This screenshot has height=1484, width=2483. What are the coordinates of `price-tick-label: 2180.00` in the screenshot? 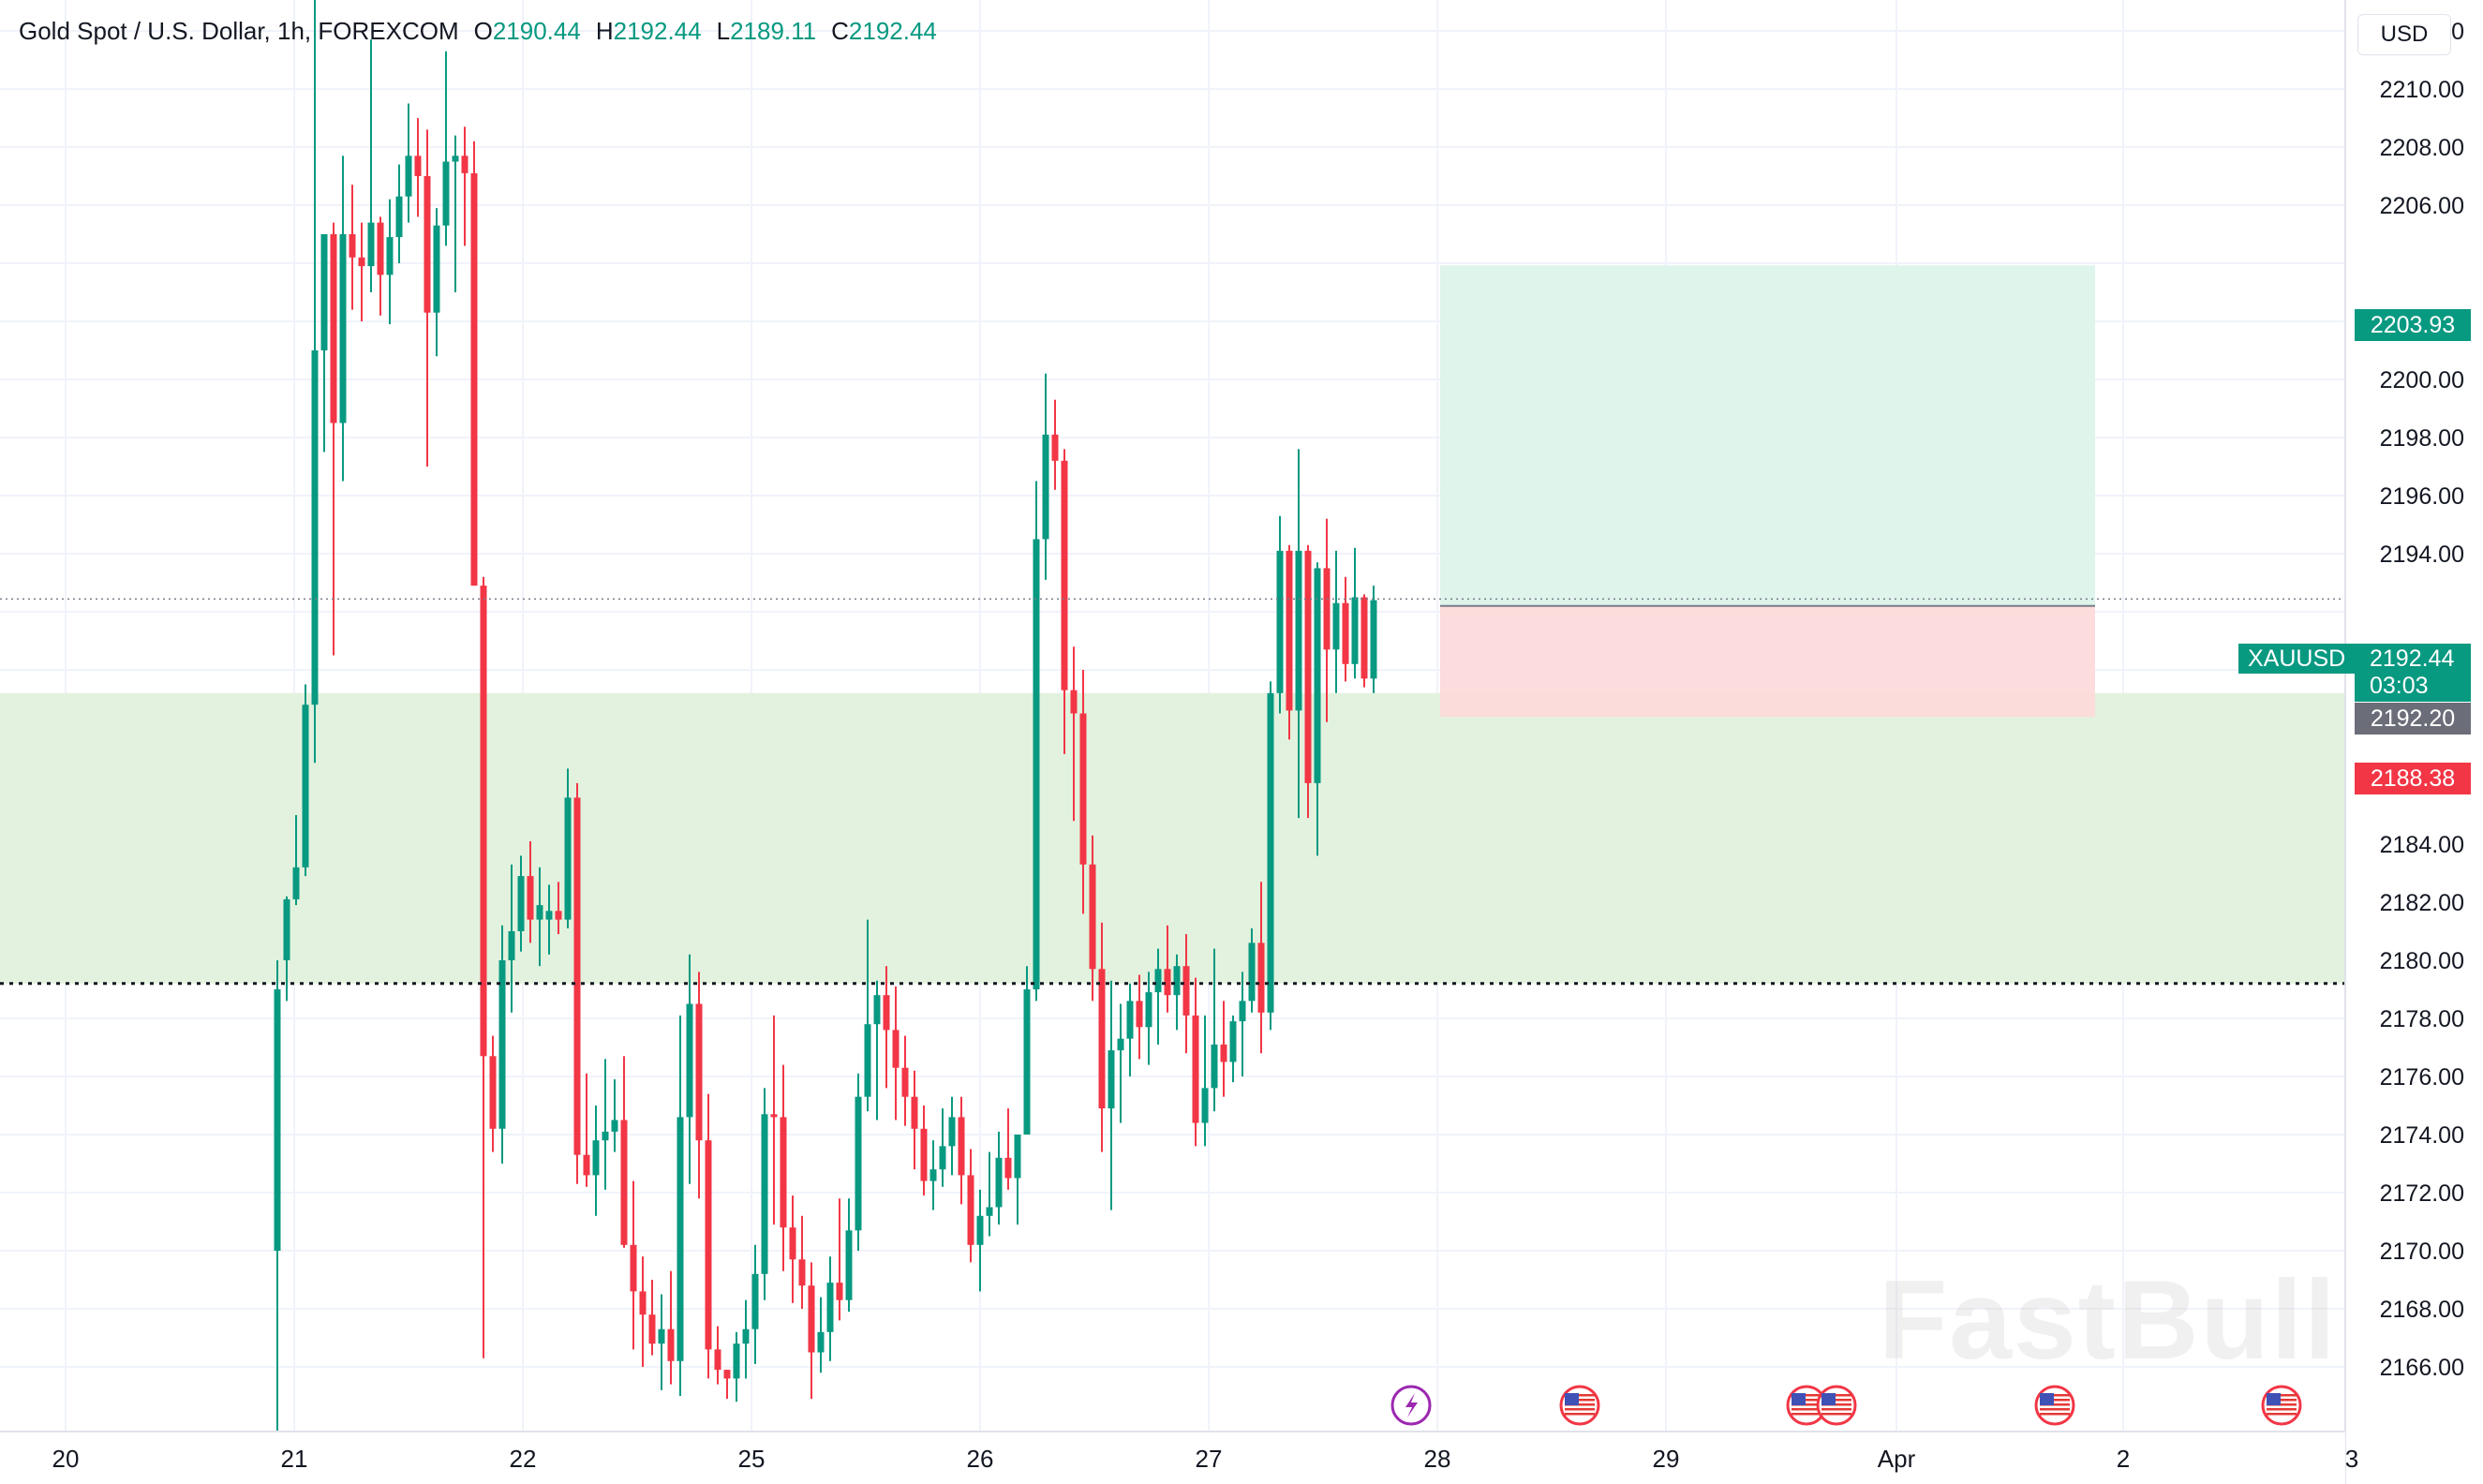 It's located at (2422, 961).